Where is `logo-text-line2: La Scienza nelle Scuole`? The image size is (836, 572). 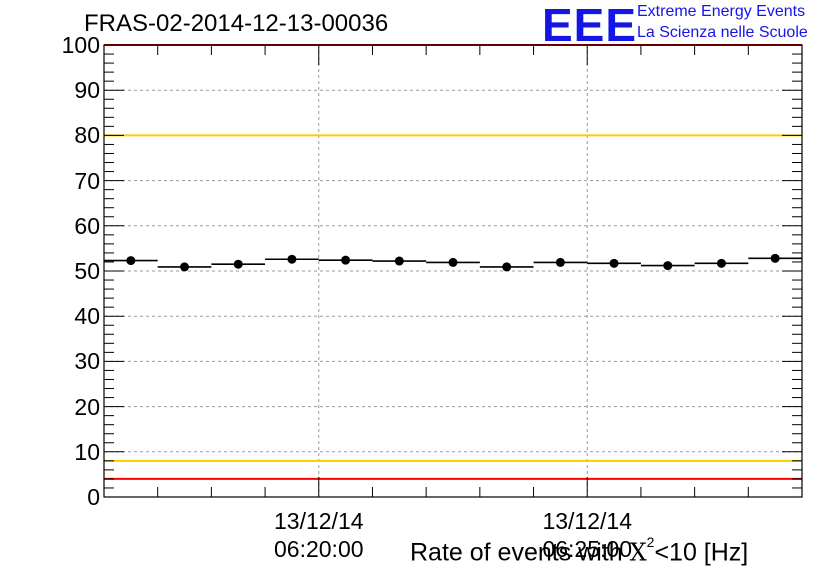
logo-text-line2: La Scienza nelle Scuole is located at coordinates (722, 32).